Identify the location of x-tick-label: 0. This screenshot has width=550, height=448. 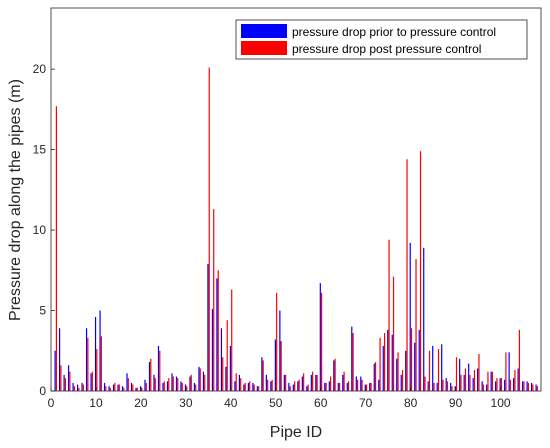
(51, 403).